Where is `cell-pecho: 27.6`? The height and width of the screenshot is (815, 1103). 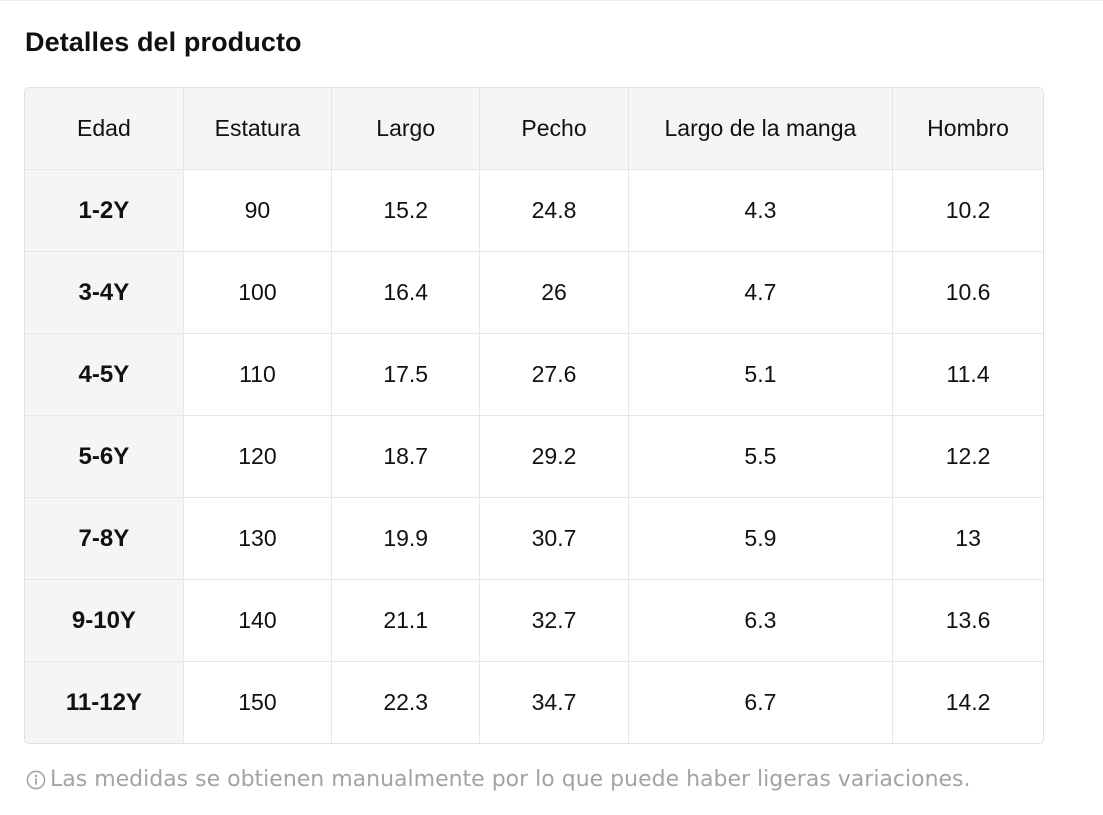
cell-pecho: 27.6 is located at coordinates (554, 374).